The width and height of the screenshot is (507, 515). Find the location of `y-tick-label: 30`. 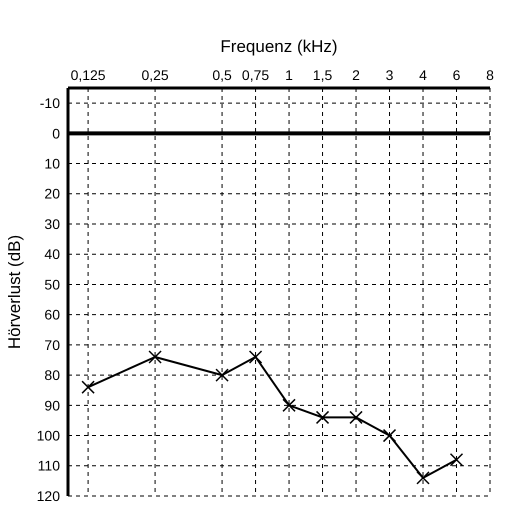

y-tick-label: 30 is located at coordinates (52, 224).